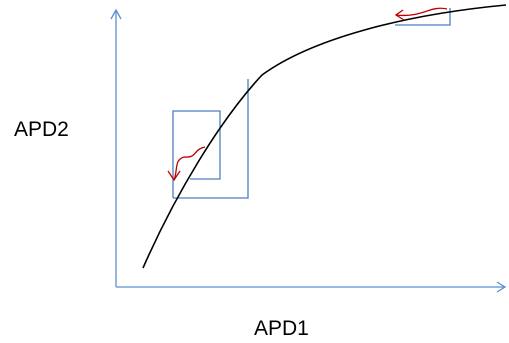 The image size is (509, 343). What do you see at coordinates (501, 287) in the screenshot?
I see `x-axis-arrowhead` at bounding box center [501, 287].